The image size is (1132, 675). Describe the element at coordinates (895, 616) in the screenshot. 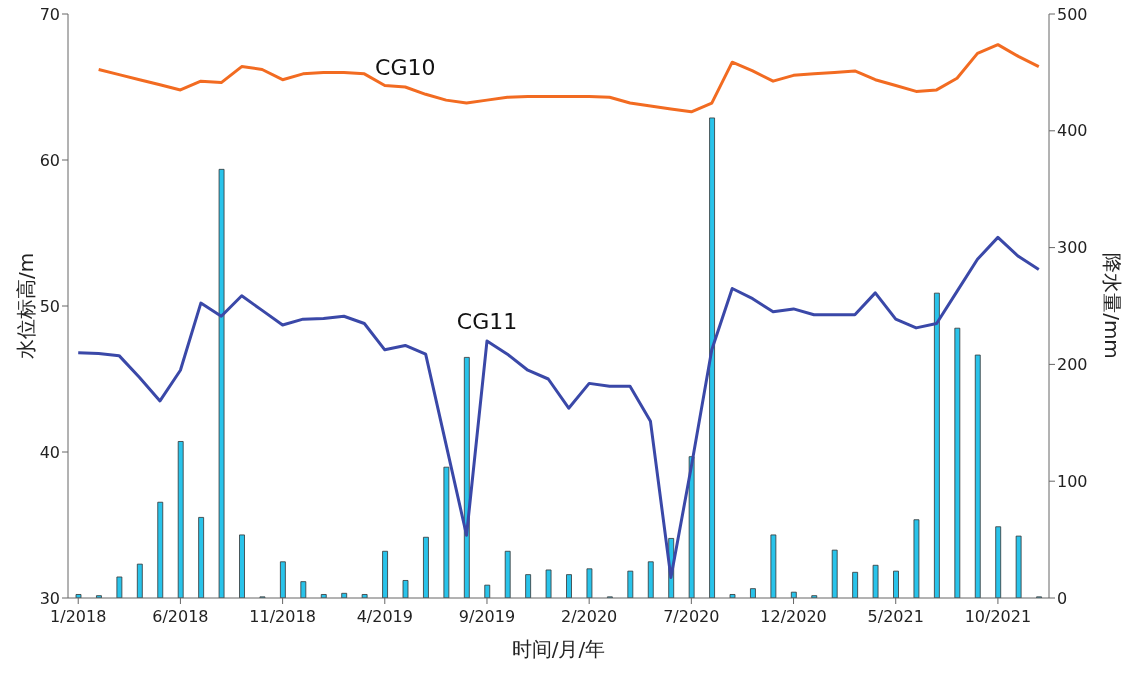

I see `x-tick-label: 5/2021` at that location.